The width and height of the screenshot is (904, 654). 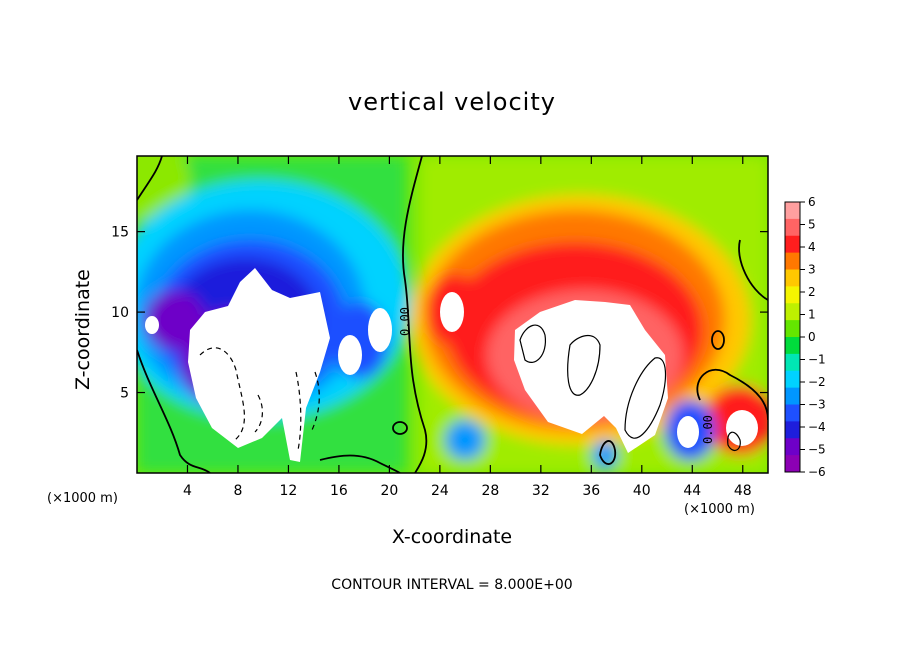 What do you see at coordinates (187, 491) in the screenshot?
I see `x-tick-label: 4` at bounding box center [187, 491].